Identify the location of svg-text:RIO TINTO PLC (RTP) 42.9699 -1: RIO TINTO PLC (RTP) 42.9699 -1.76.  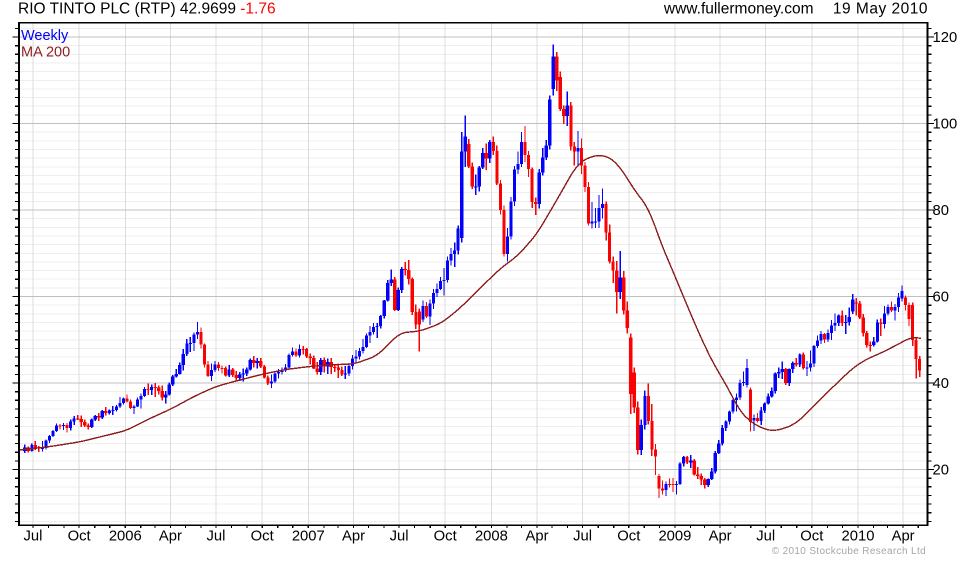
(147, 9).